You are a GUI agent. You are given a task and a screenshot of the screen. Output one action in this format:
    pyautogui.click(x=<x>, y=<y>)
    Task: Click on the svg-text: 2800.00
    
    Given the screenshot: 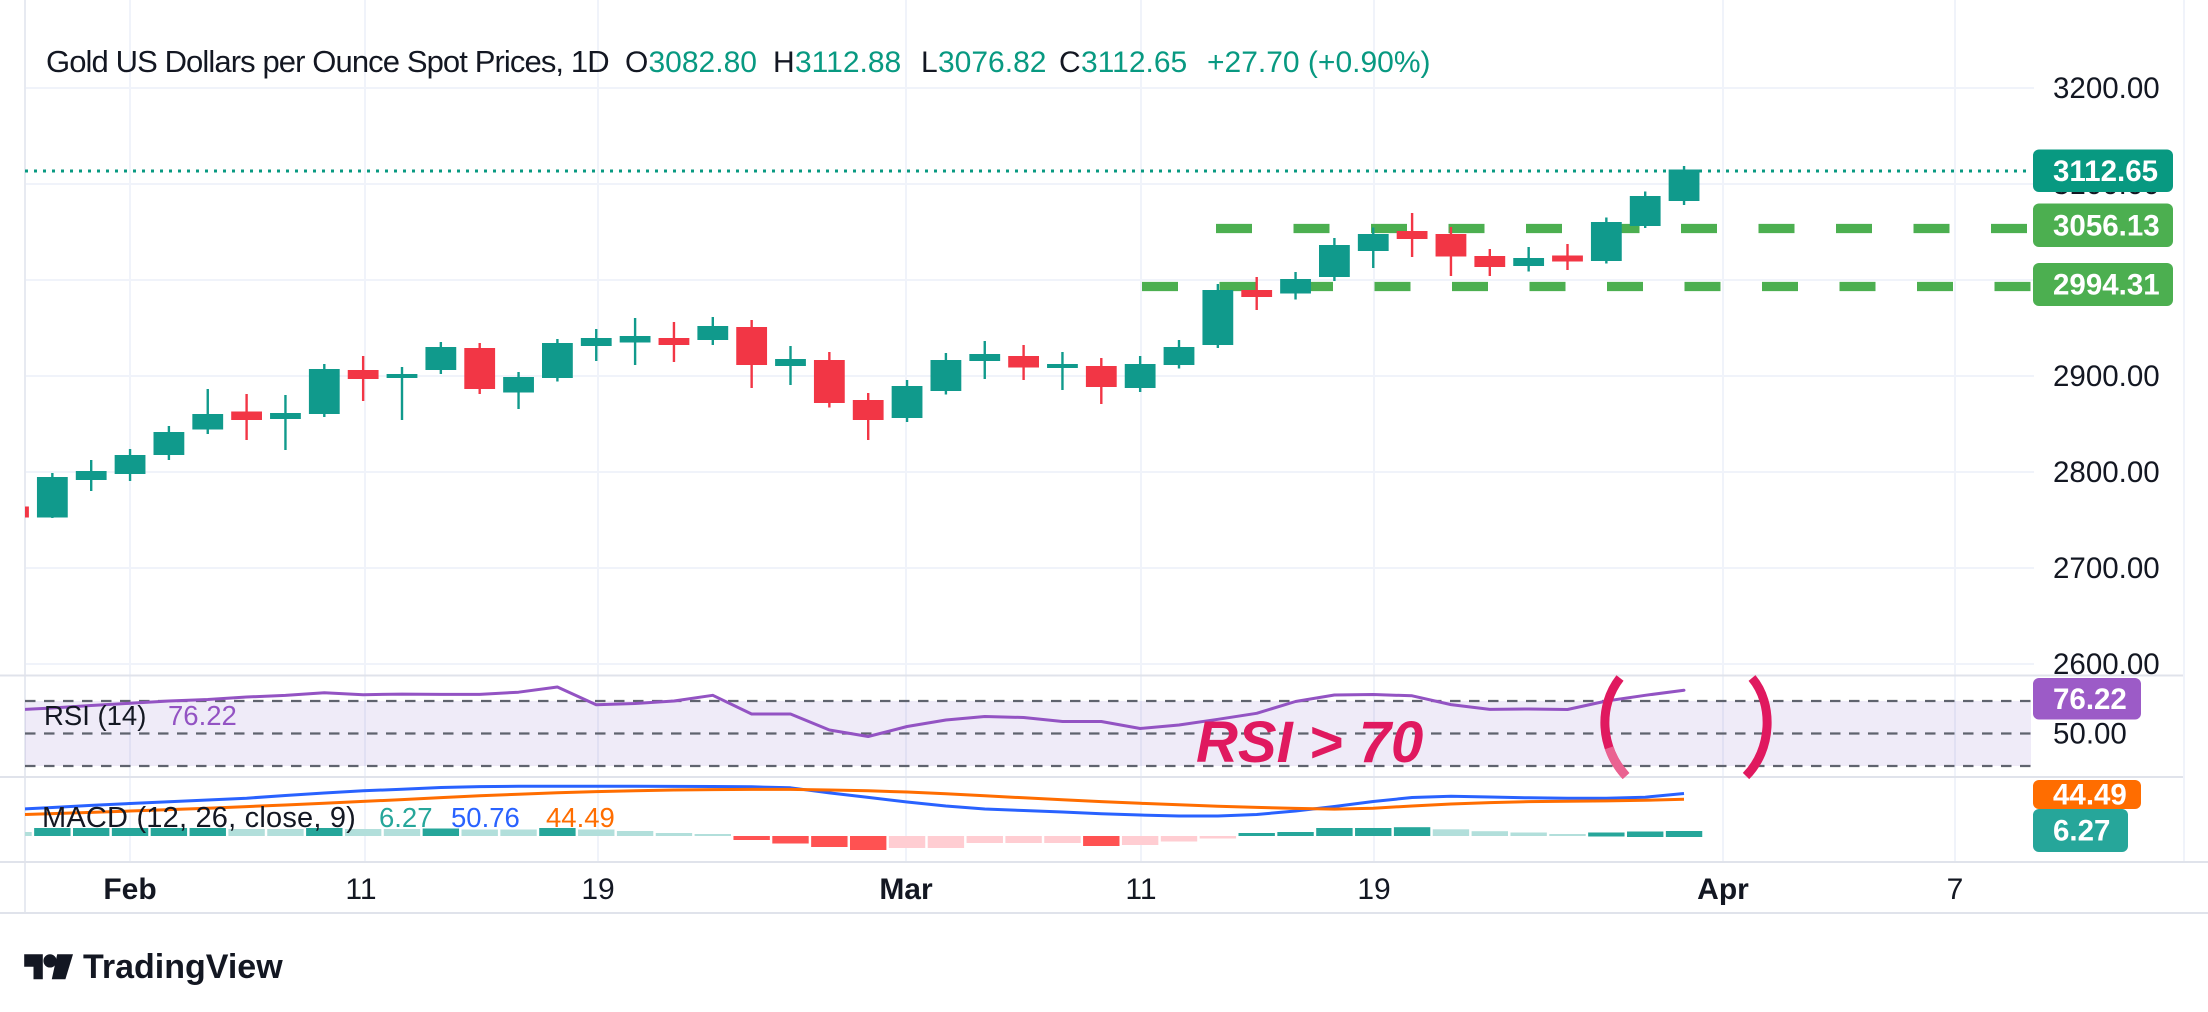 What is the action you would take?
    pyautogui.click(x=2106, y=472)
    